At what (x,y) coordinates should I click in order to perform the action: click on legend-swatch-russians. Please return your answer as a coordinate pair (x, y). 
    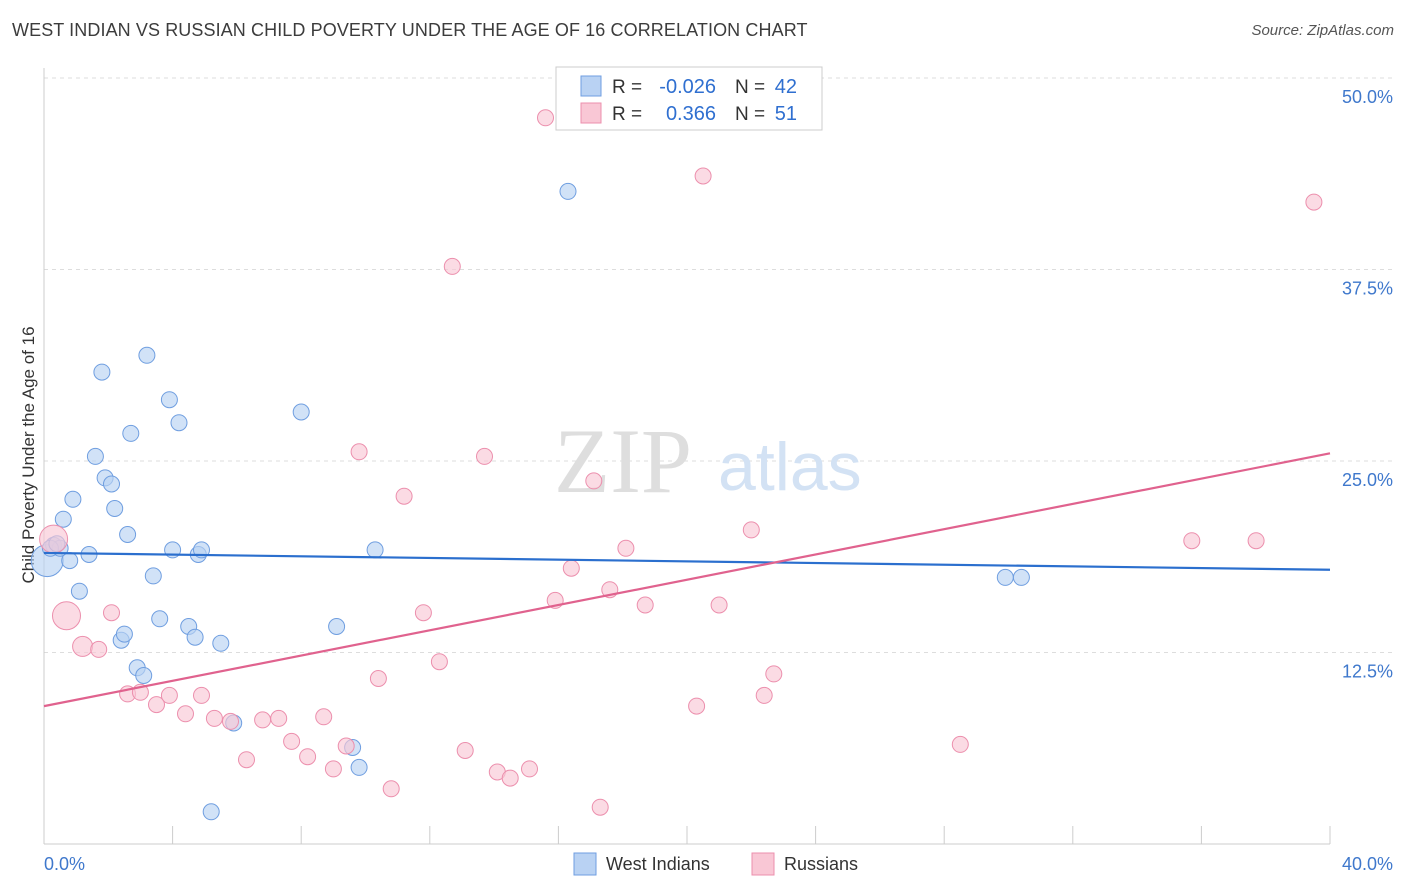
    Looking at the image, I should click on (763, 864).